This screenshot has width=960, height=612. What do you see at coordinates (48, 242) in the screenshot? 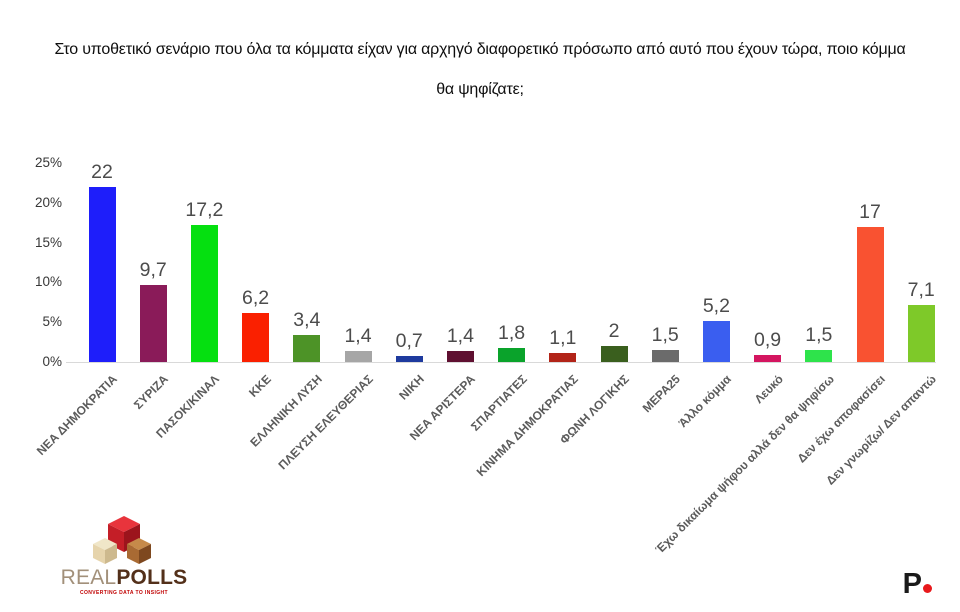
I see `y-axis-tick-label: 15%` at bounding box center [48, 242].